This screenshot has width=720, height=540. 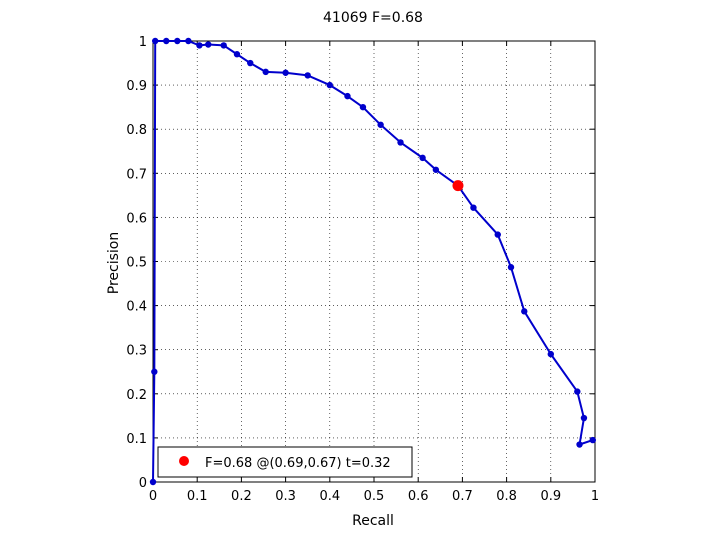 What do you see at coordinates (418, 496) in the screenshot?
I see `x-tick-label: 0.6` at bounding box center [418, 496].